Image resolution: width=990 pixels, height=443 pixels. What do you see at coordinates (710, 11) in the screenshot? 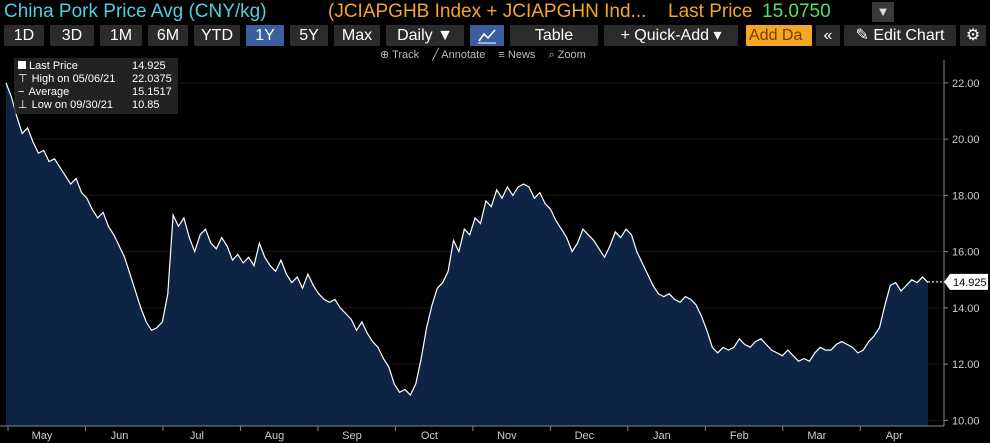
I see `last-price-label: Last Price` at bounding box center [710, 11].